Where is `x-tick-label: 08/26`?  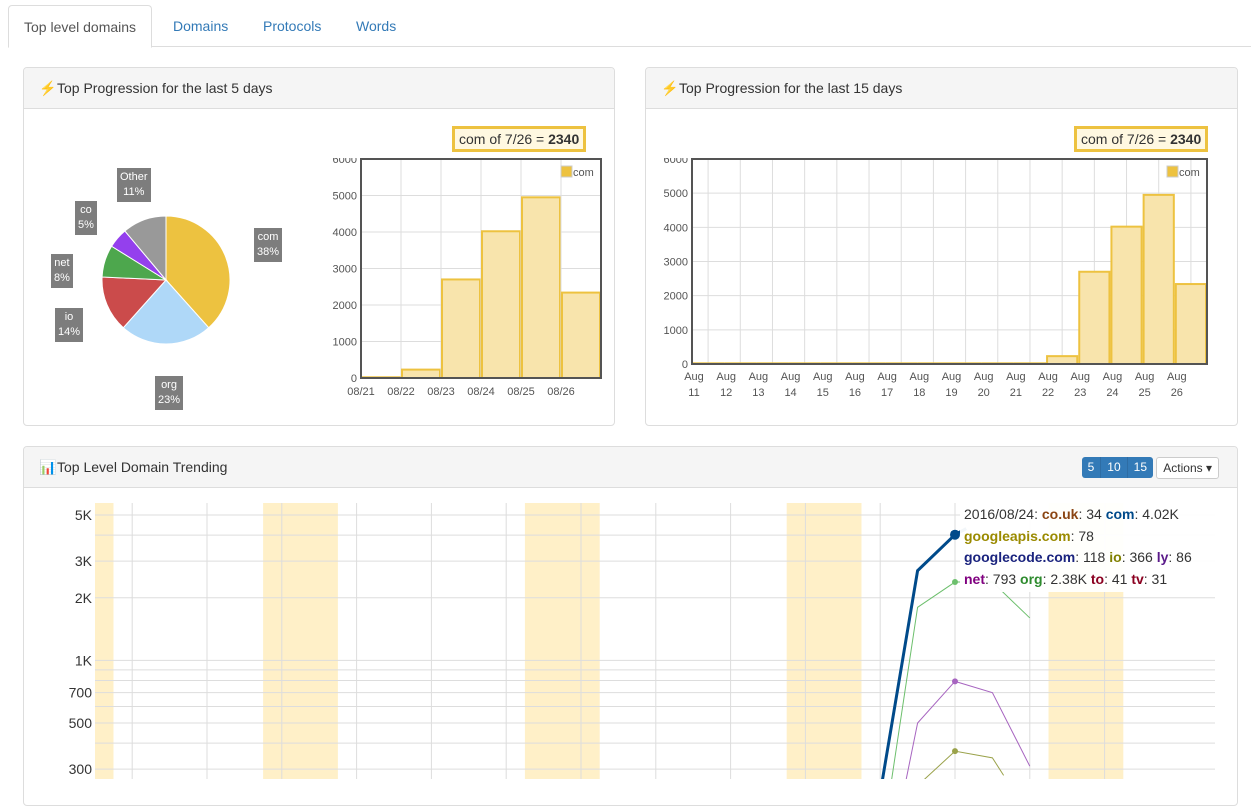
x-tick-label: 08/26 is located at coordinates (561, 392).